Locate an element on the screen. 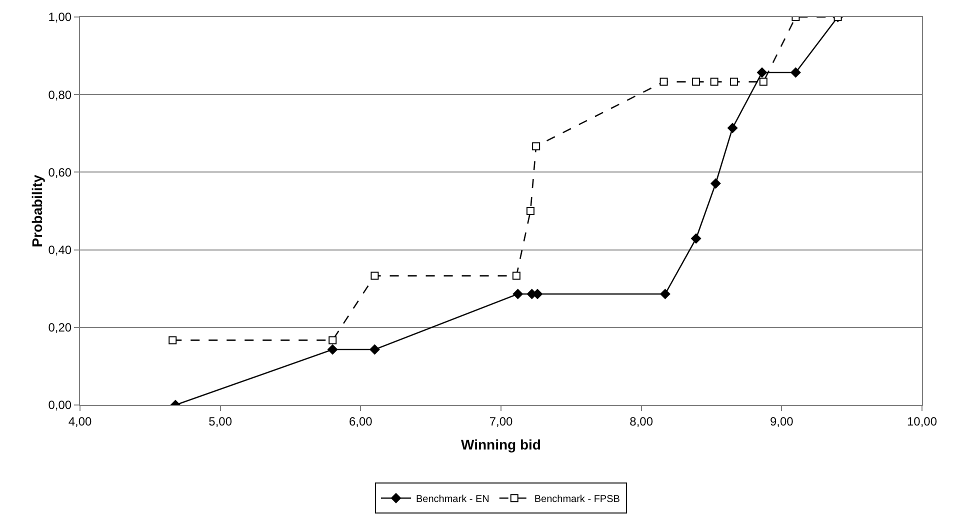 The image size is (955, 524). legend-label: Benchmark - EN is located at coordinates (453, 499).